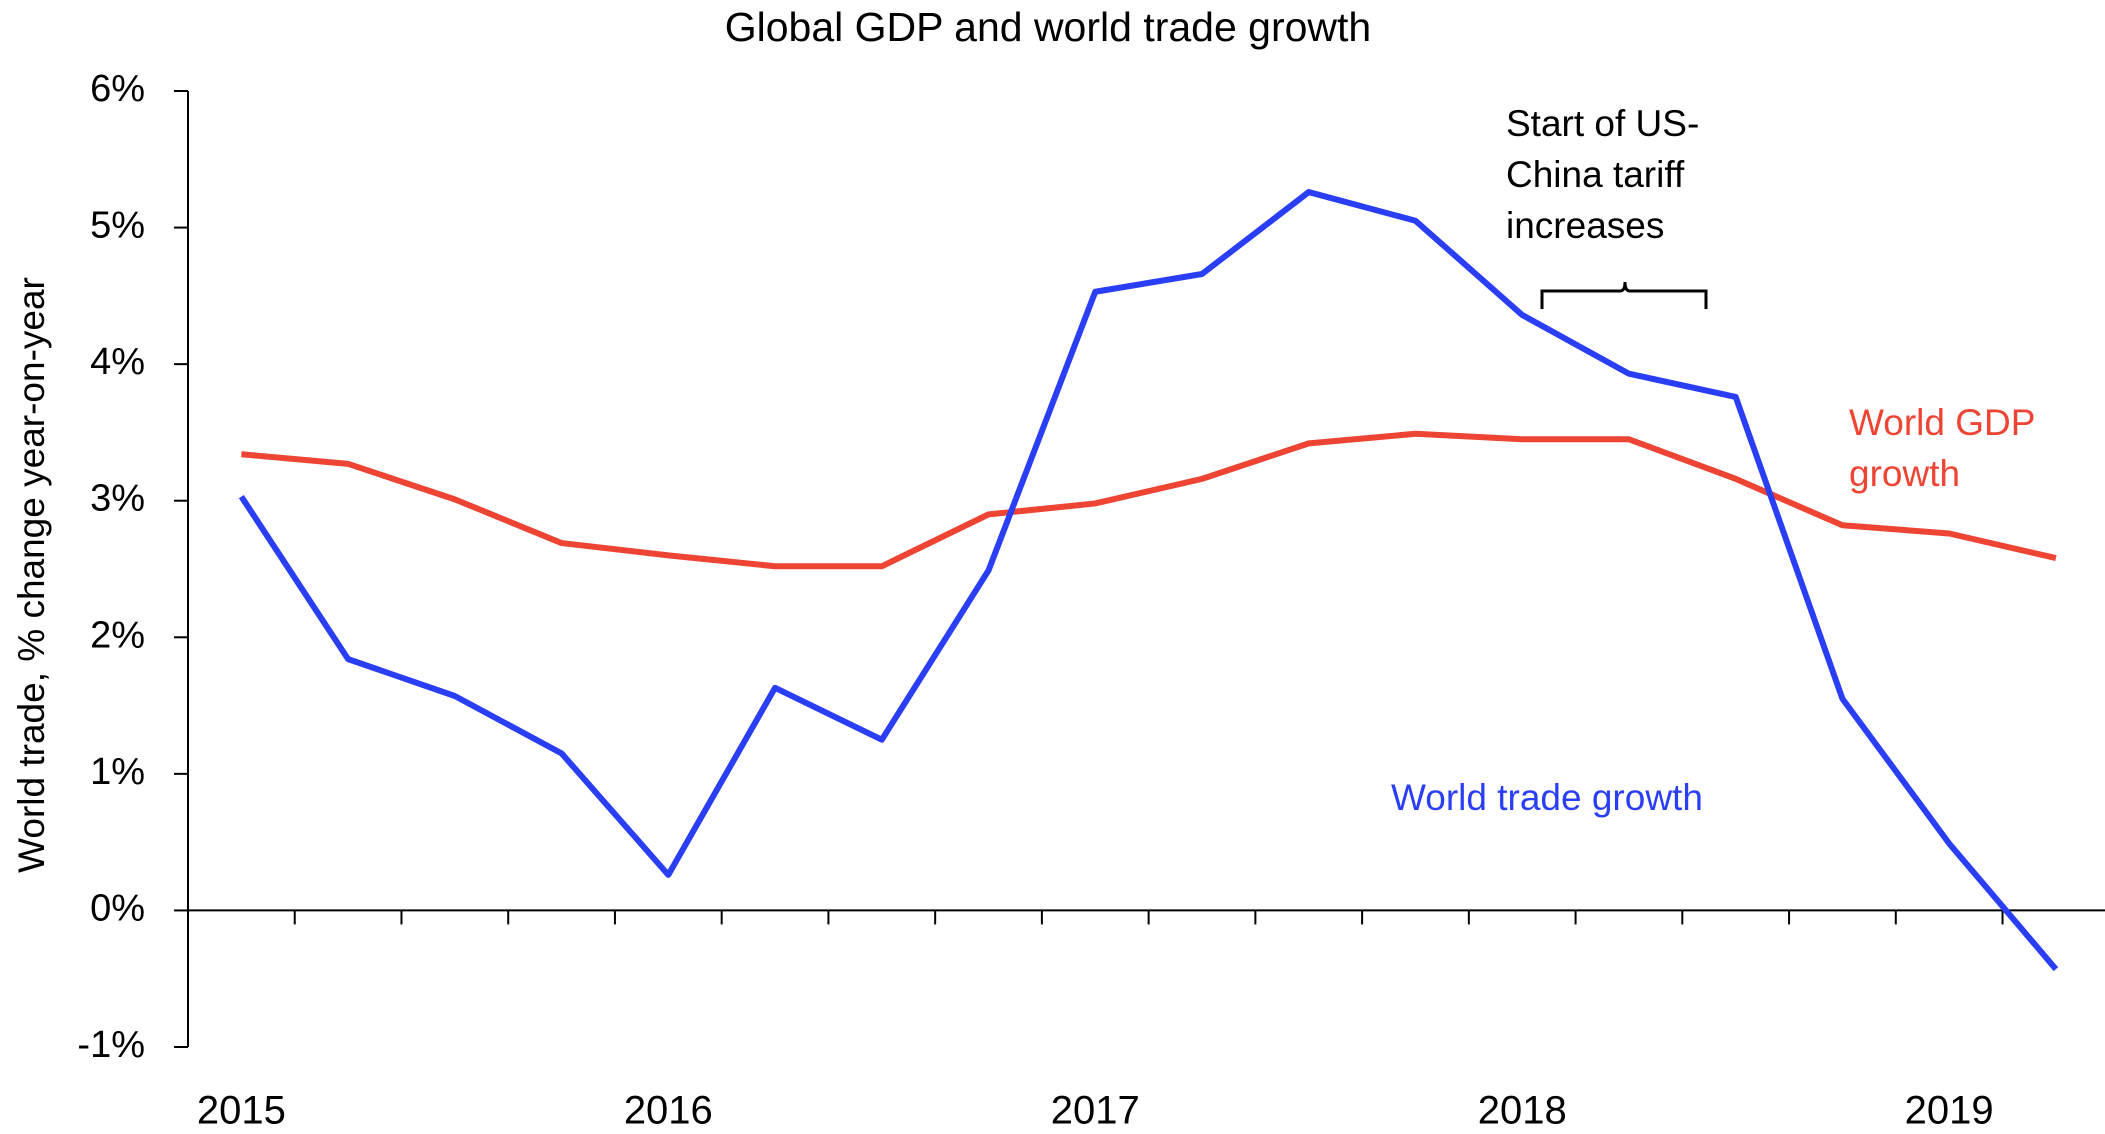 The image size is (2105, 1134). I want to click on series-line, so click(1149, 500).